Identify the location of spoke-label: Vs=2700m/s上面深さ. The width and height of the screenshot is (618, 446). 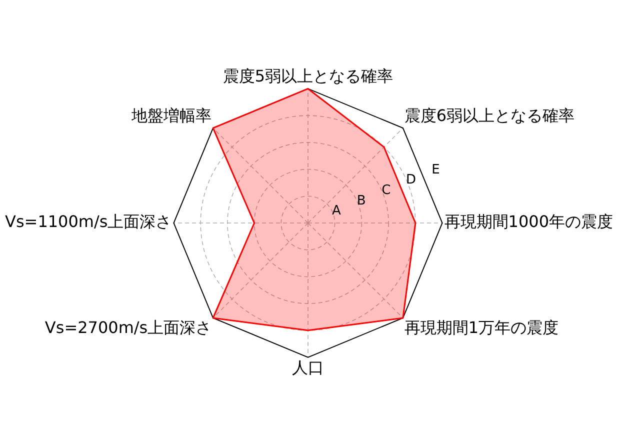
(128, 328).